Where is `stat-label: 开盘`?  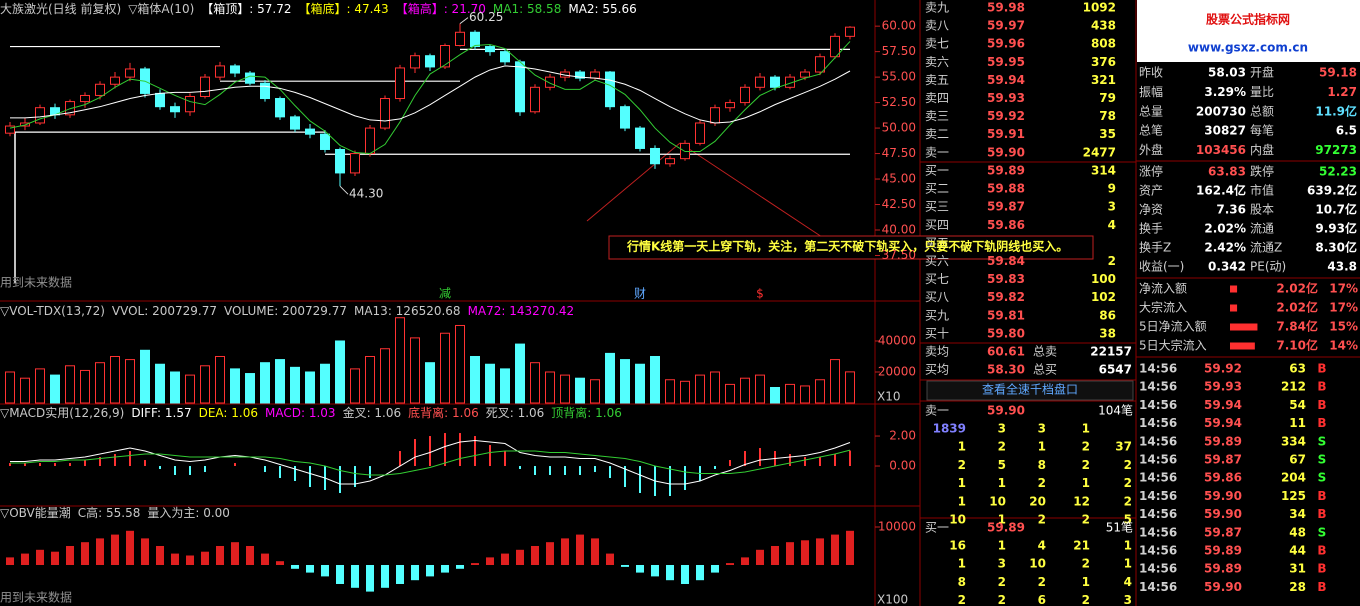
stat-label: 开盘 is located at coordinates (1262, 72).